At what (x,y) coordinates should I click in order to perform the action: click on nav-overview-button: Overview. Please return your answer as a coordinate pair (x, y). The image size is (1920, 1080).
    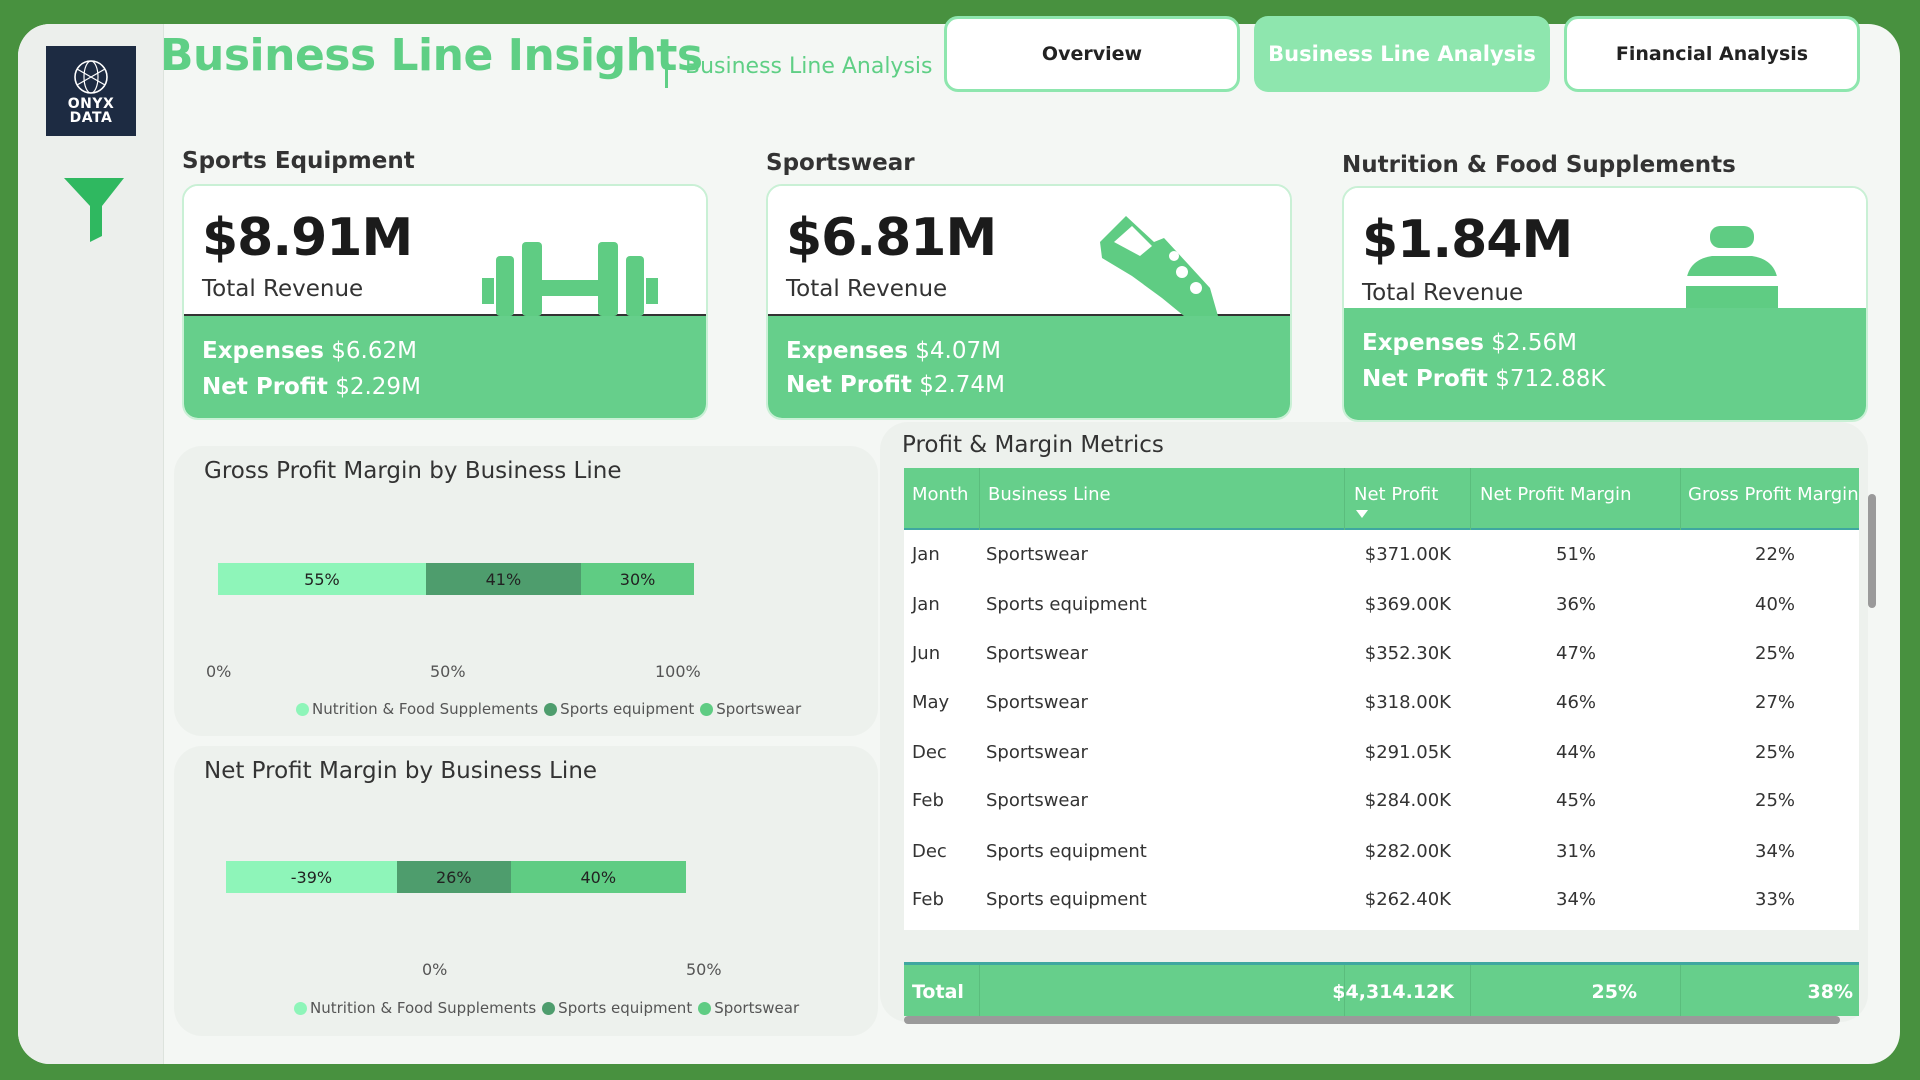
    Looking at the image, I should click on (1092, 54).